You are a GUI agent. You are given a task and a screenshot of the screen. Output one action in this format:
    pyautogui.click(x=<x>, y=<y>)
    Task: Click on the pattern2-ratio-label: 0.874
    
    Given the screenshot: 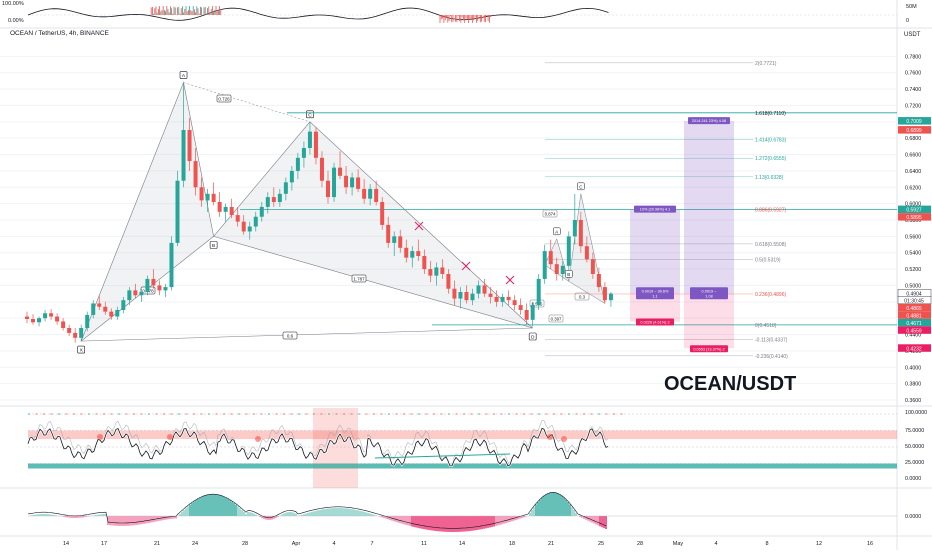 What is the action you would take?
    pyautogui.click(x=550, y=214)
    